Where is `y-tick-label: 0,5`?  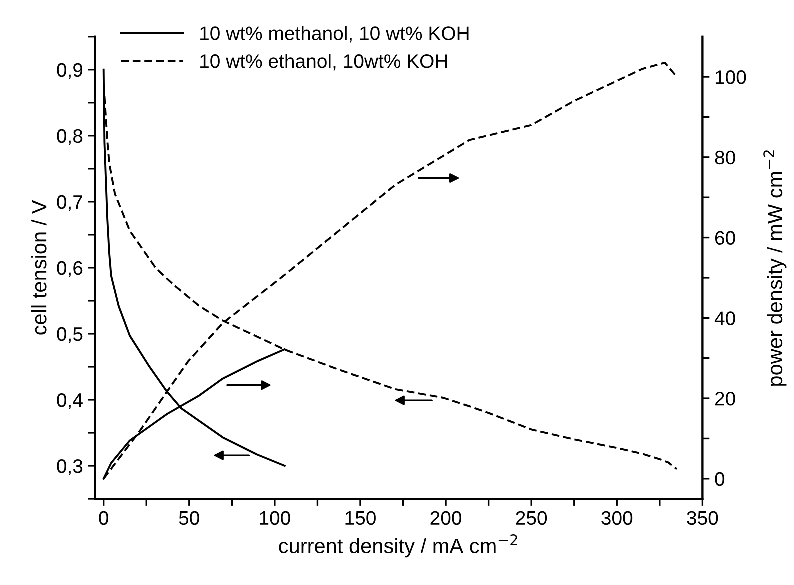 y-tick-label: 0,5 is located at coordinates (70, 335).